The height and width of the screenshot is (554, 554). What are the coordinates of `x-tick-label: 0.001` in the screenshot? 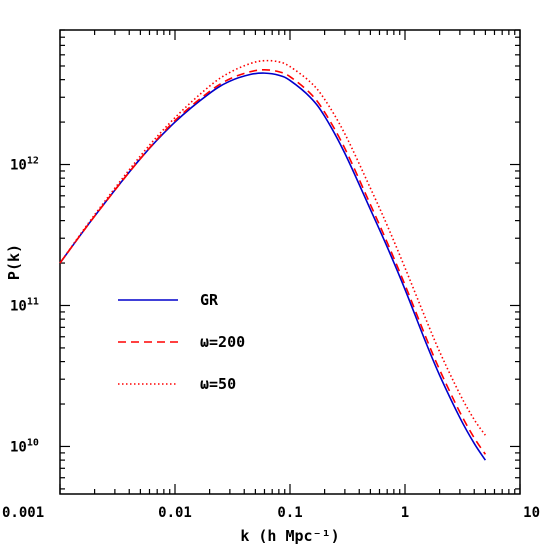 It's located at (23, 513).